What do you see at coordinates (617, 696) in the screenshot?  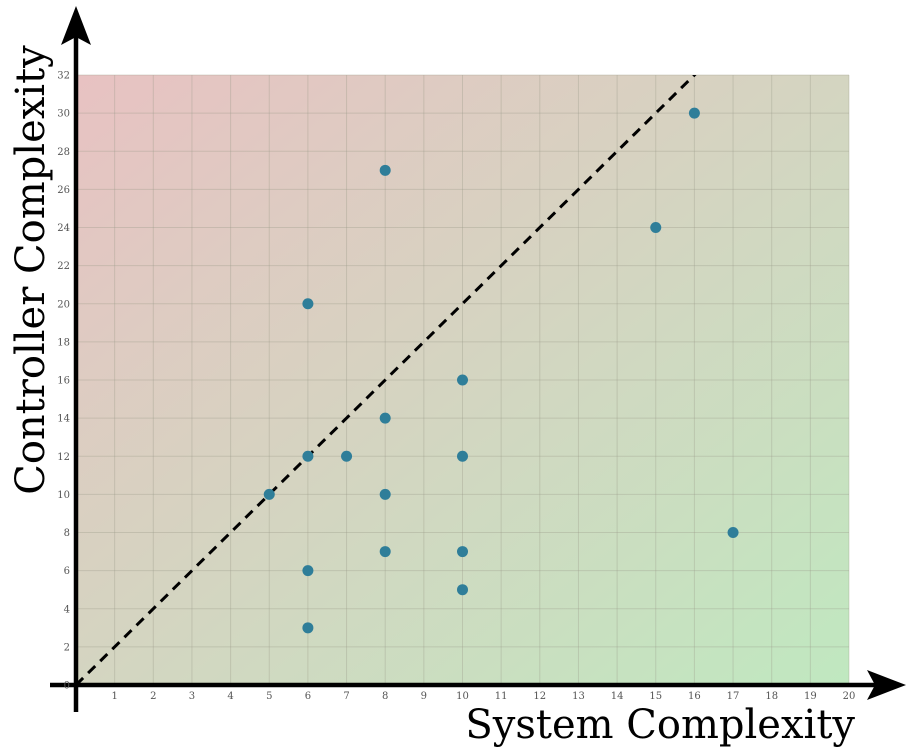 I see `x-tick-label: 14` at bounding box center [617, 696].